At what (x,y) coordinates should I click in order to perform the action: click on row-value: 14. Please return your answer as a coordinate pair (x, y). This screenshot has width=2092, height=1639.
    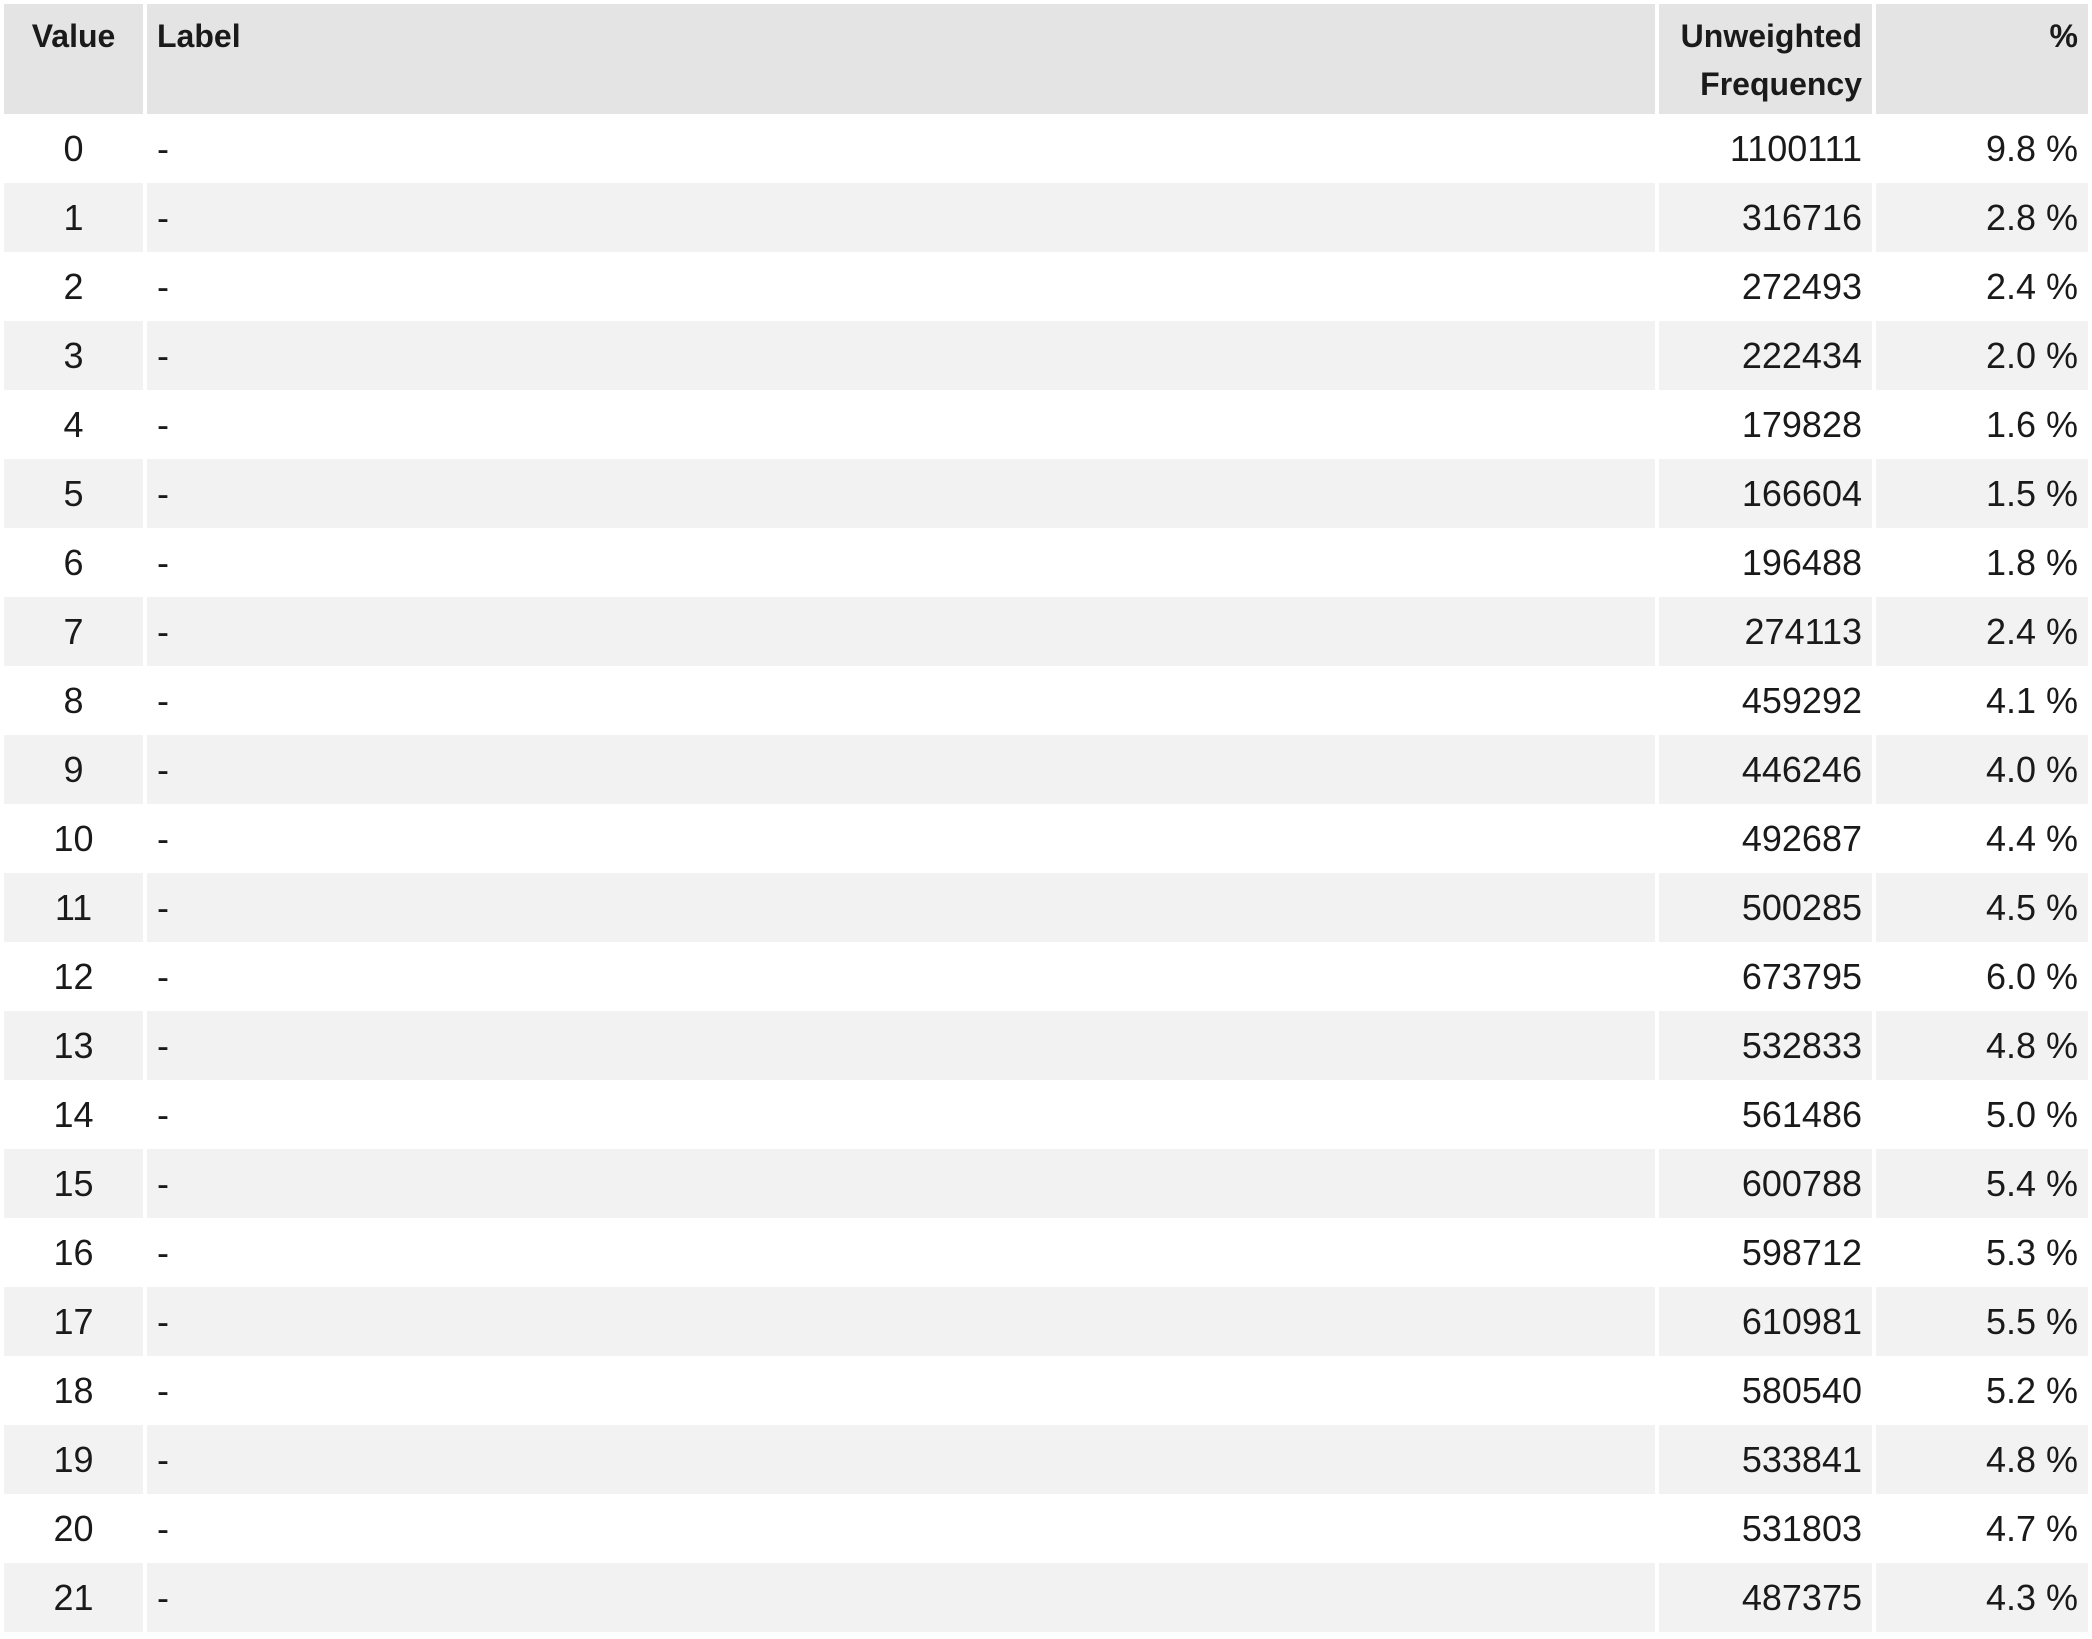
    Looking at the image, I should click on (73, 1114).